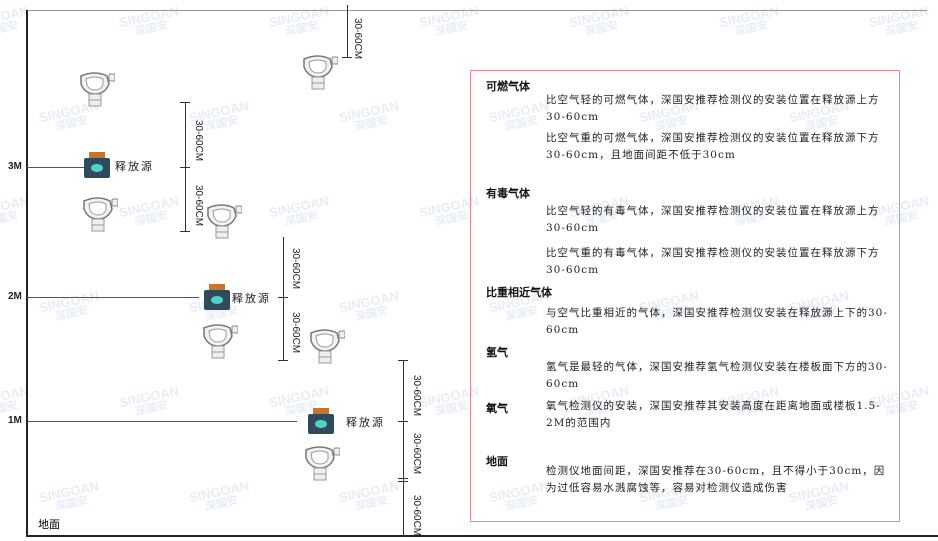  What do you see at coordinates (56, 167) in the screenshot?
I see `level-3m-line` at bounding box center [56, 167].